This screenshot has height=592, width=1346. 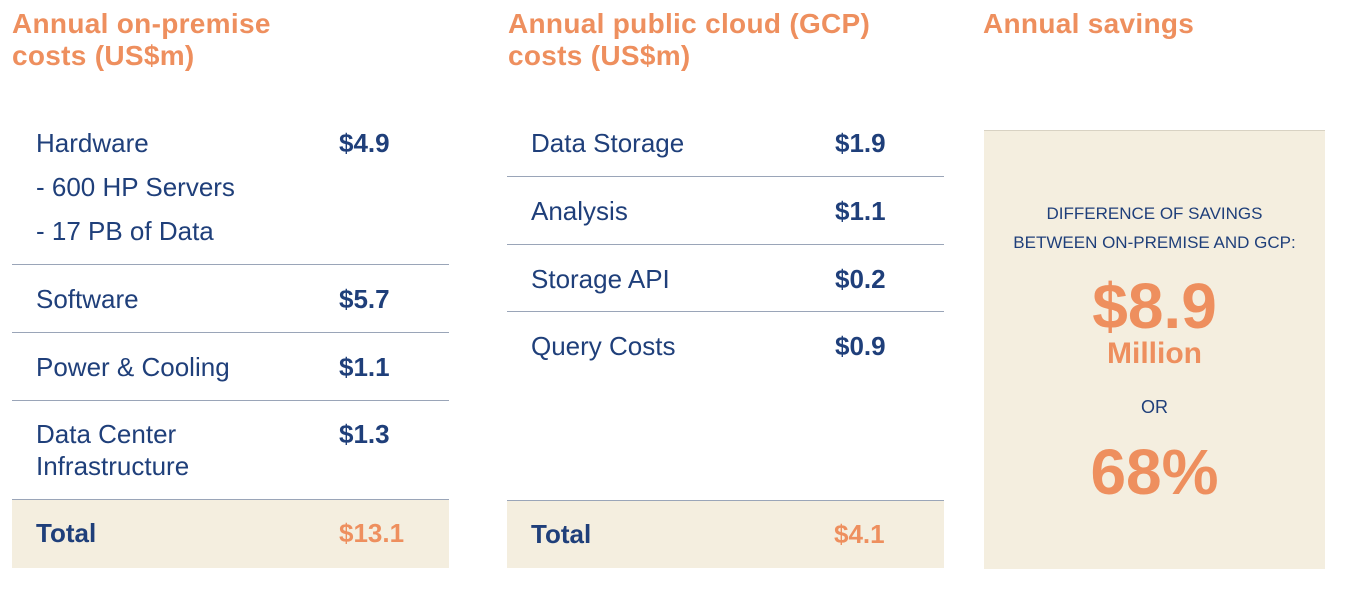 What do you see at coordinates (689, 23) in the screenshot?
I see `cloud-heading-line1: Annual public cloud (GCP)` at bounding box center [689, 23].